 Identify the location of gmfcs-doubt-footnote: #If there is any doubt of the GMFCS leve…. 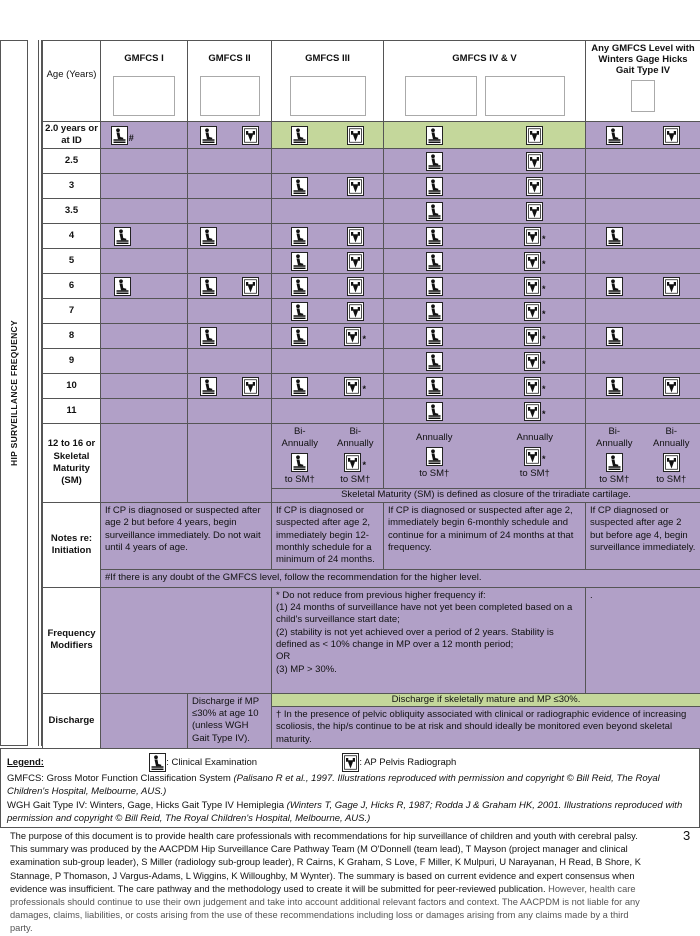
(400, 578).